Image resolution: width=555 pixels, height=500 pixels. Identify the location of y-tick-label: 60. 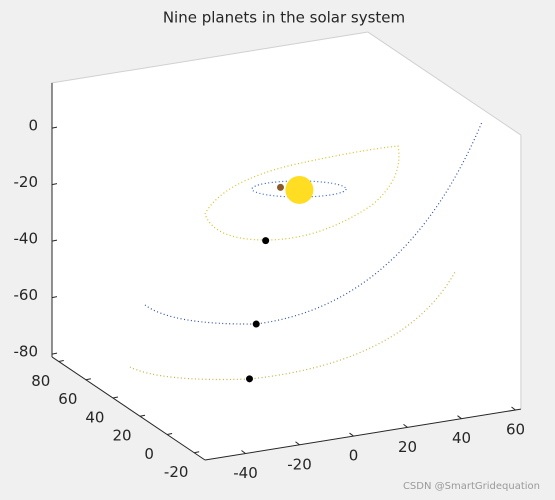
(67, 399).